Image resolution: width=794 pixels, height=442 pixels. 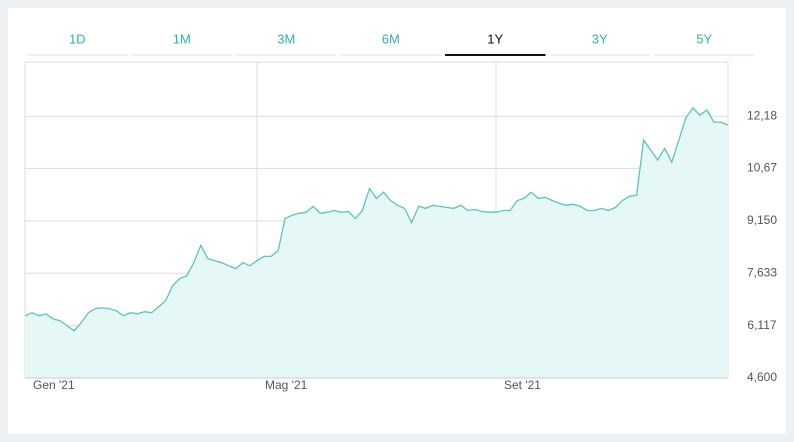 I want to click on y-tick-label: 6,117, so click(x=761, y=325).